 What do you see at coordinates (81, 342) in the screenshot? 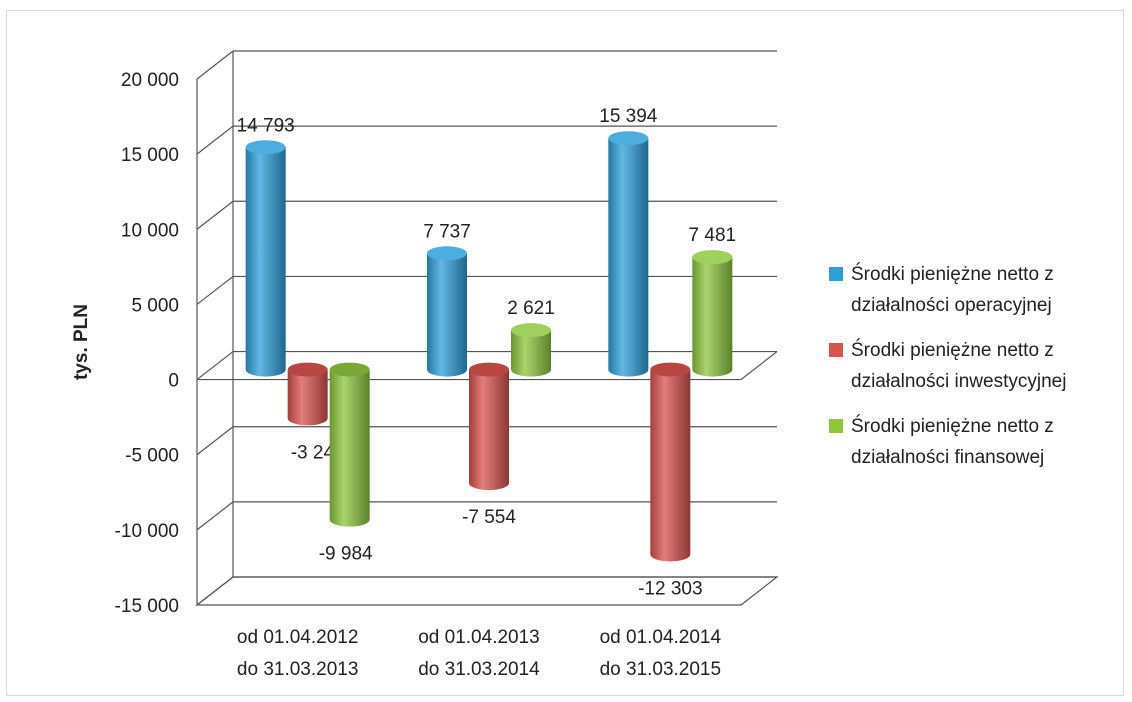
I see `y-axis-label: tys. PLN` at bounding box center [81, 342].